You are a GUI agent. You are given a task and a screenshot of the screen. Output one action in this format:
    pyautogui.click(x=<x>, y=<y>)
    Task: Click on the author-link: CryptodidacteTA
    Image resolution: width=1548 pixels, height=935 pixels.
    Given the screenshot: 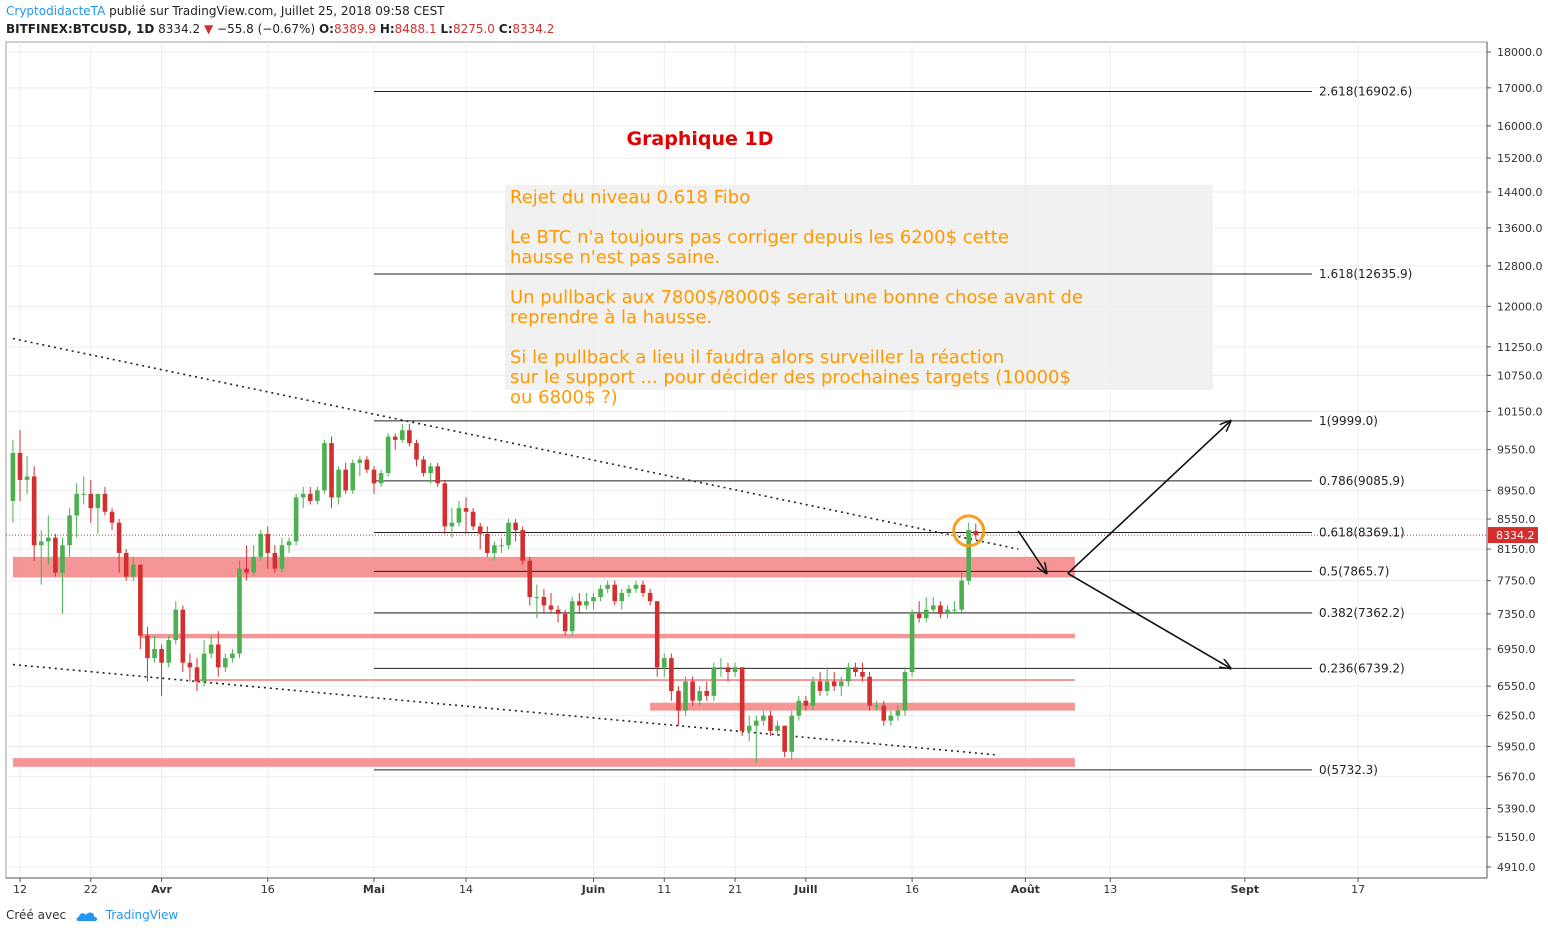 What is the action you would take?
    pyautogui.click(x=56, y=11)
    